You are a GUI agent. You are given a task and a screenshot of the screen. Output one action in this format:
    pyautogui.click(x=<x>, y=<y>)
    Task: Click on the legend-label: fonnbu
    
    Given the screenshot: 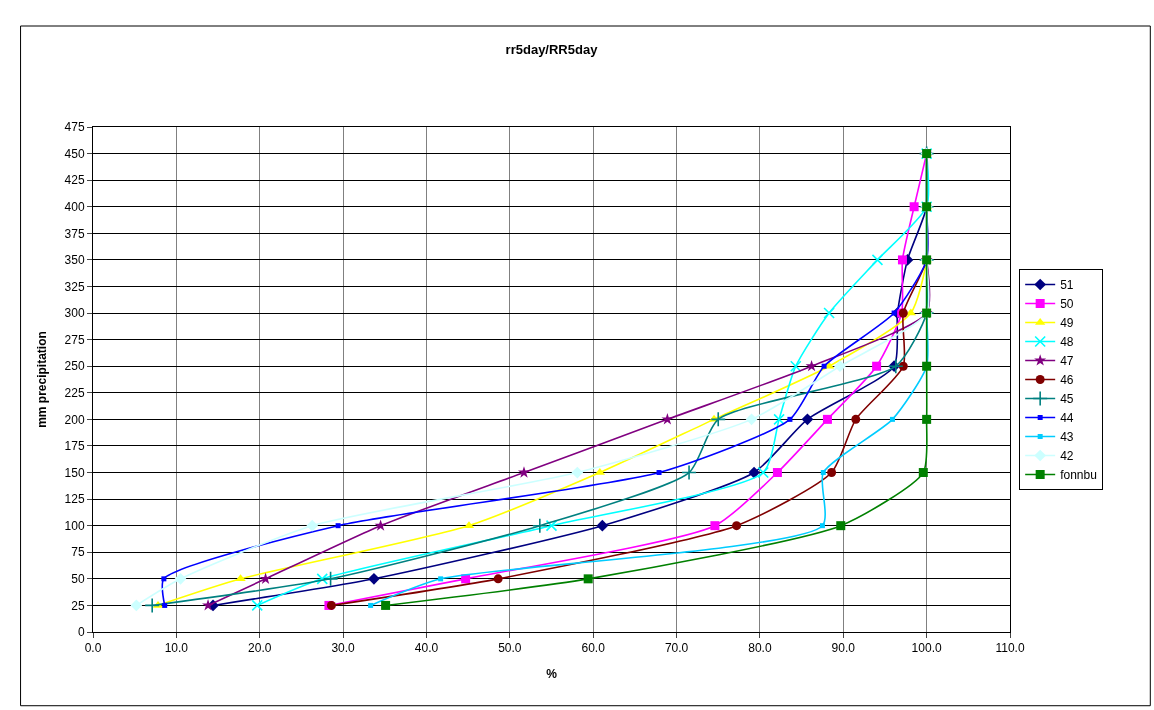 What is the action you would take?
    pyautogui.click(x=1078, y=475)
    